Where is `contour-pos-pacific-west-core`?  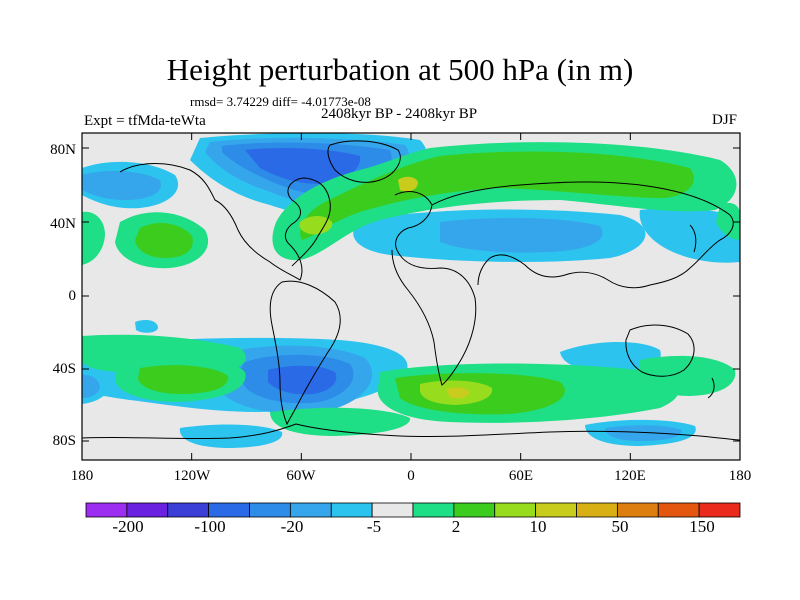 contour-pos-pacific-west-core is located at coordinates (164, 240).